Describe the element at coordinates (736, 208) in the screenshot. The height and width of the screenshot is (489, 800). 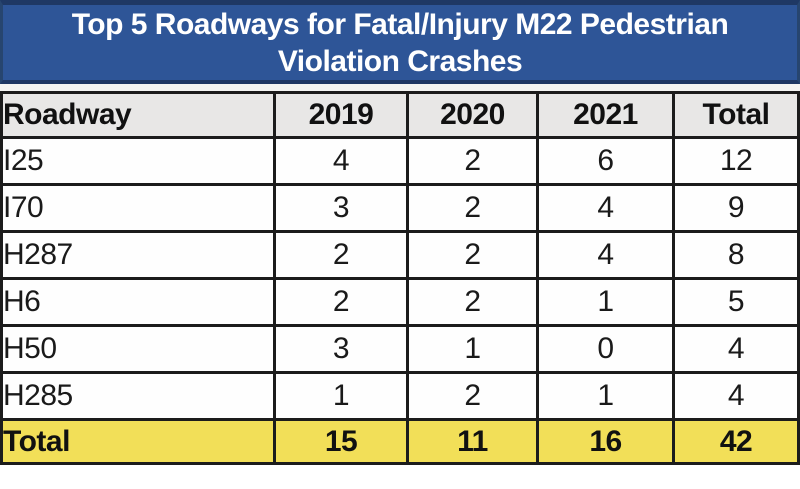
I see `value-cell: 9` at that location.